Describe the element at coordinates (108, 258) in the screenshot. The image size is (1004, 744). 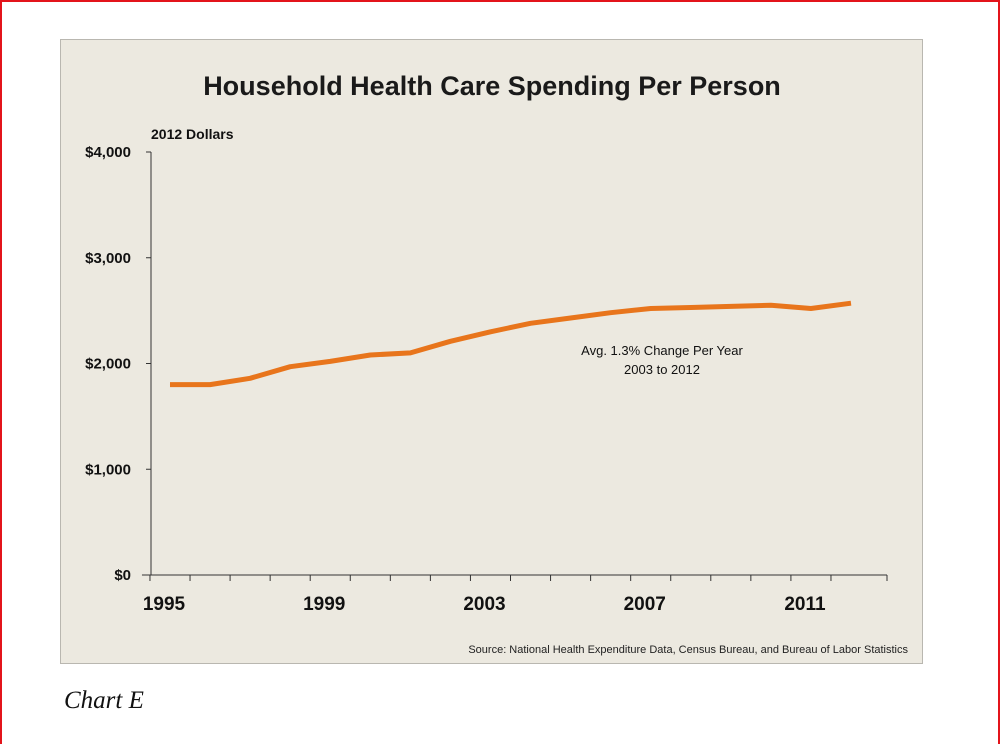
I see `y-tick-label: $3,000` at that location.